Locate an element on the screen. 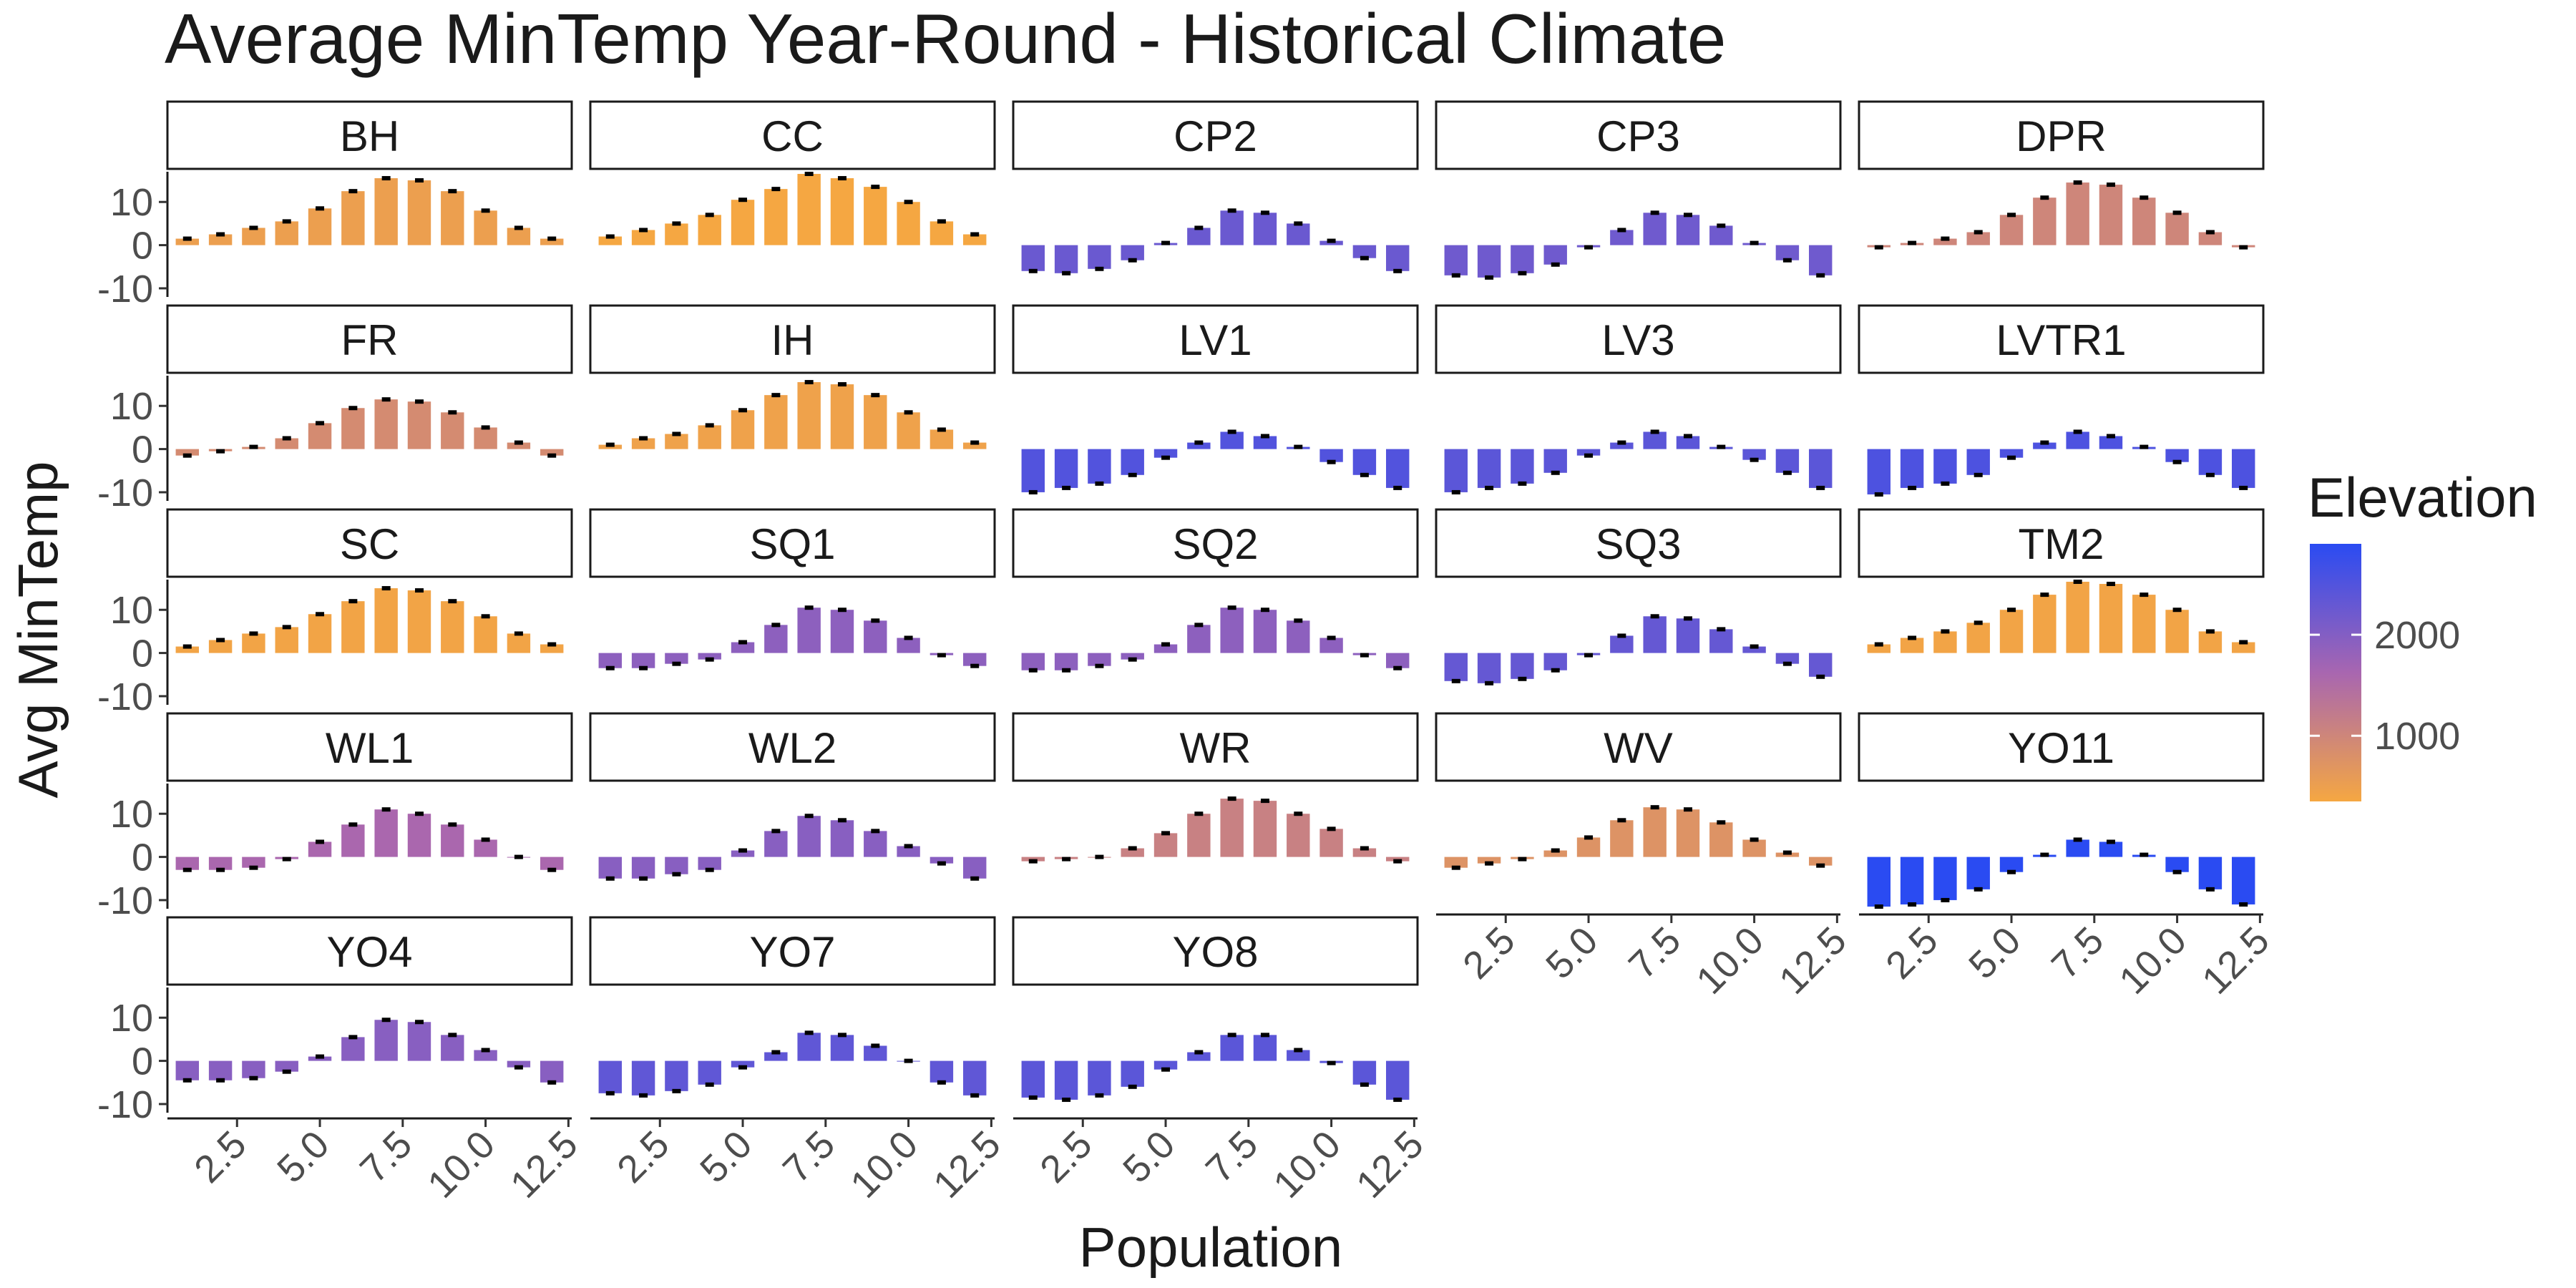 The height and width of the screenshot is (1288, 2576). panel-label: CP3 is located at coordinates (1638, 136).